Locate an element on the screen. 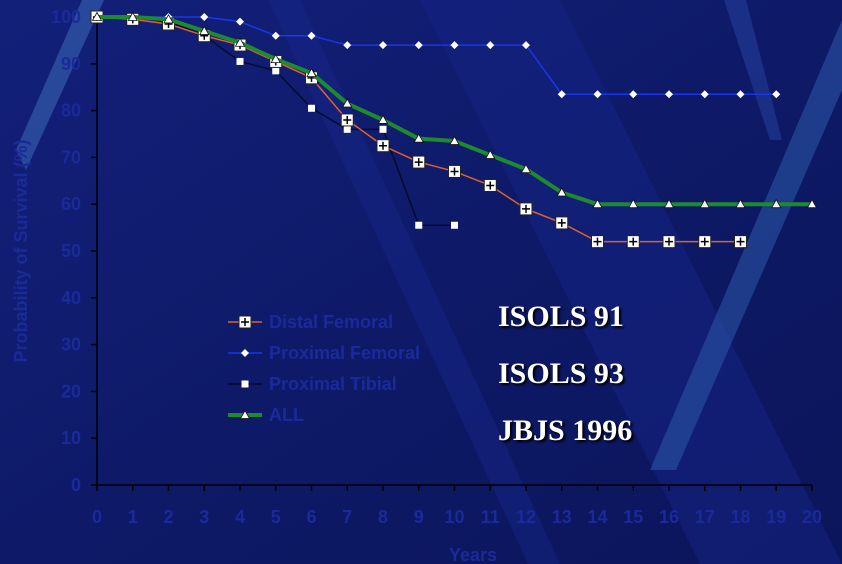 The image size is (842, 564). x-tick-label: 9 is located at coordinates (419, 517).